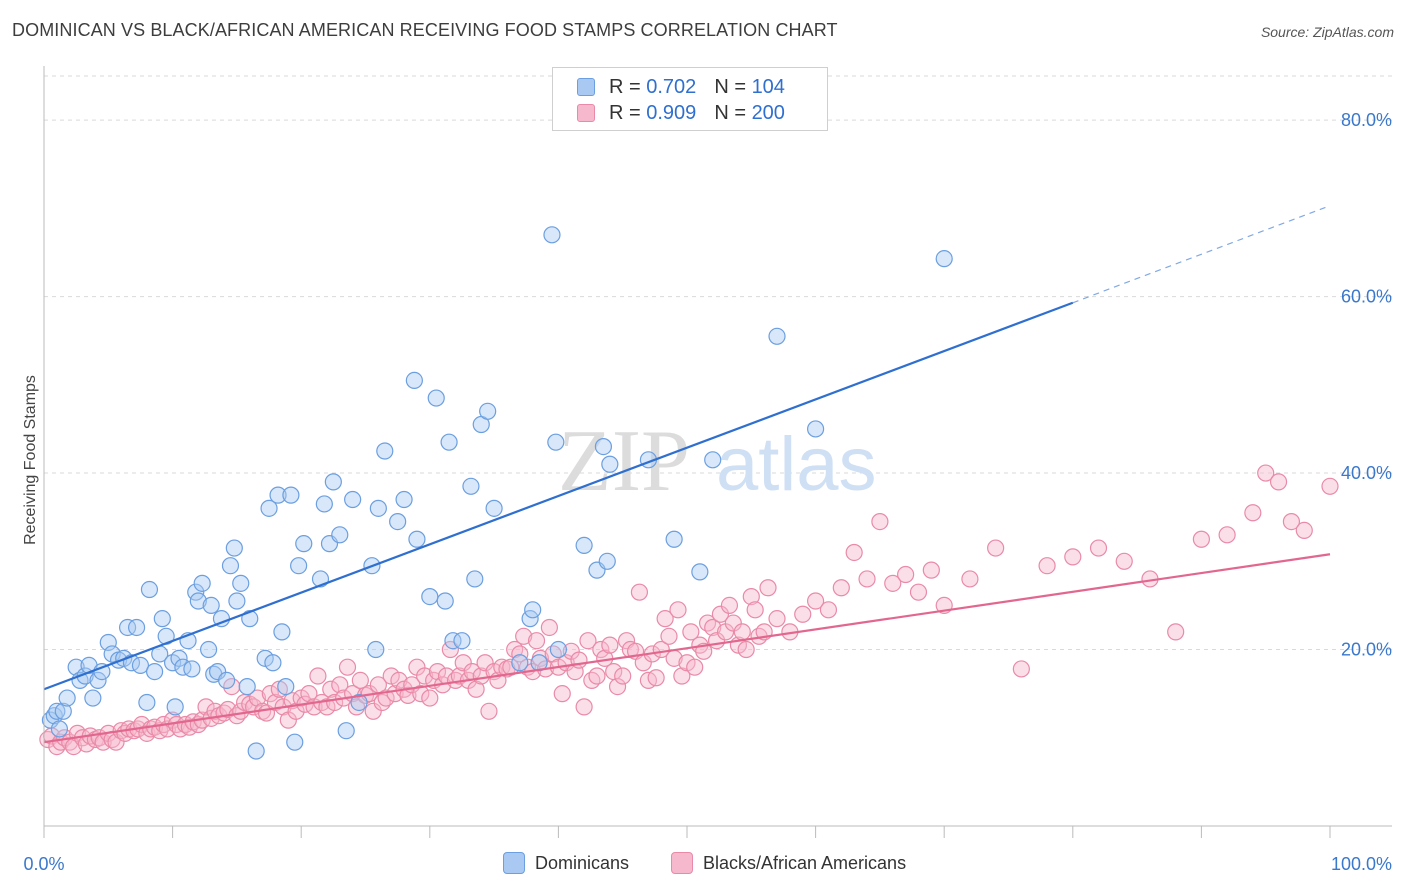 The width and height of the screenshot is (1406, 892). What do you see at coordinates (1361, 864) in the screenshot?
I see `x-tick-label-max: 100.0%` at bounding box center [1361, 864].